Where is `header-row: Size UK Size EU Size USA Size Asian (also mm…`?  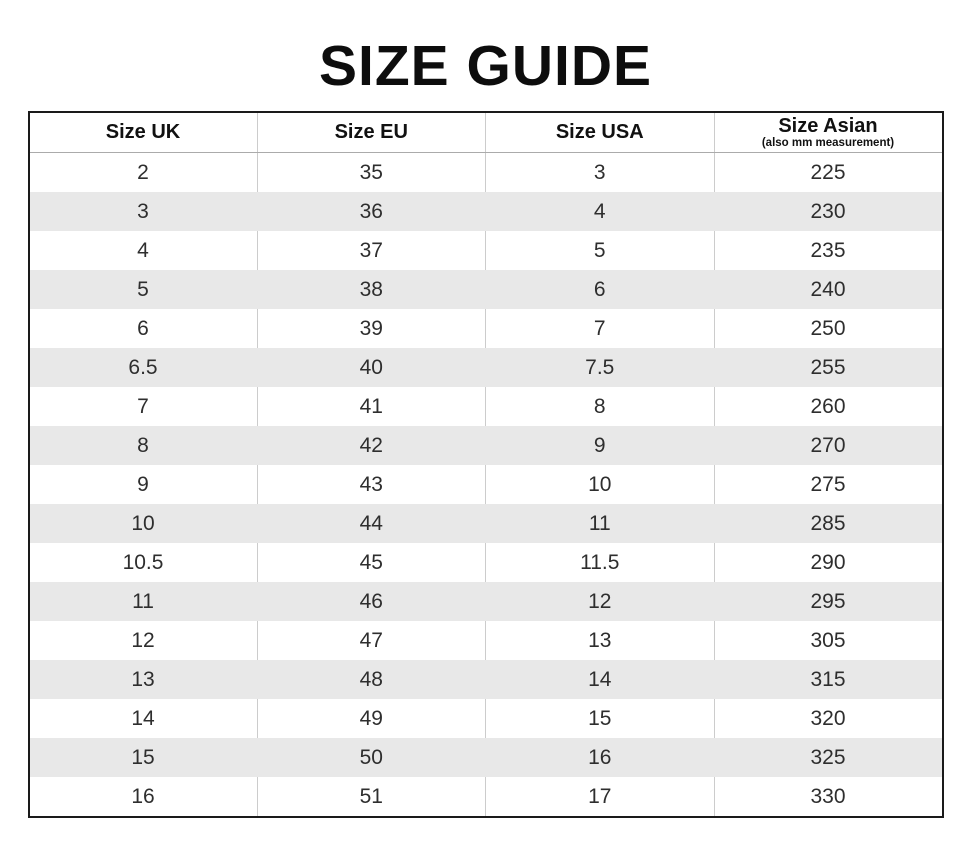 header-row: Size UK Size EU Size USA Size Asian (also mm… is located at coordinates (485, 132).